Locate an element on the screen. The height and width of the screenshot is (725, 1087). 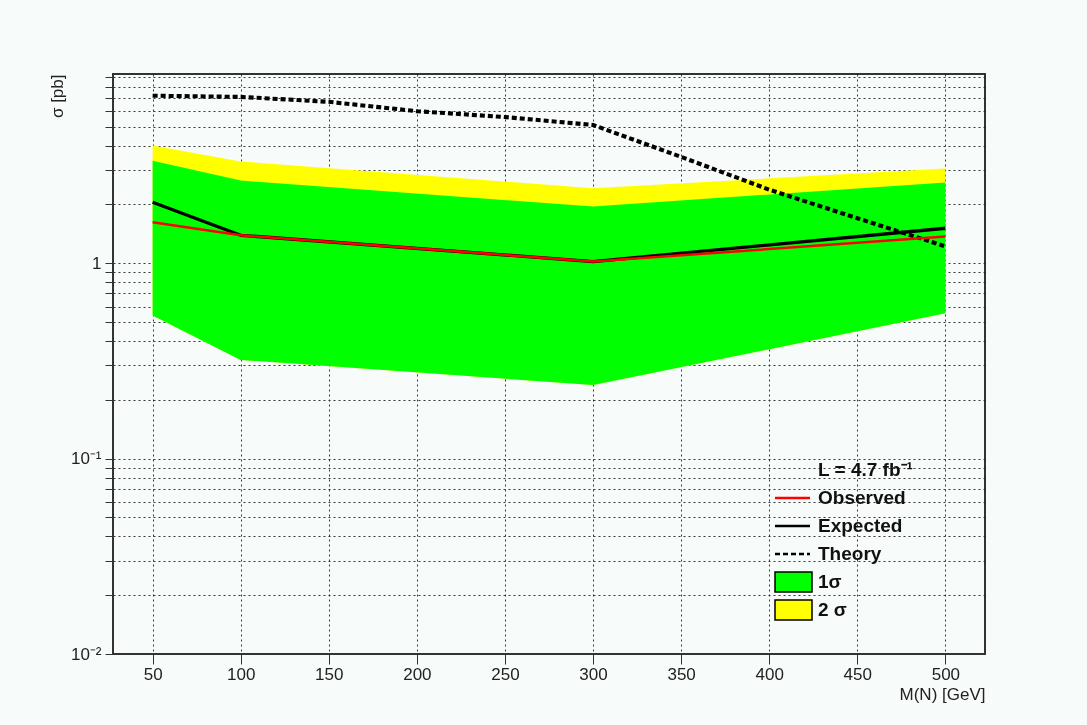
x-tick-label: 500 is located at coordinates (946, 674).